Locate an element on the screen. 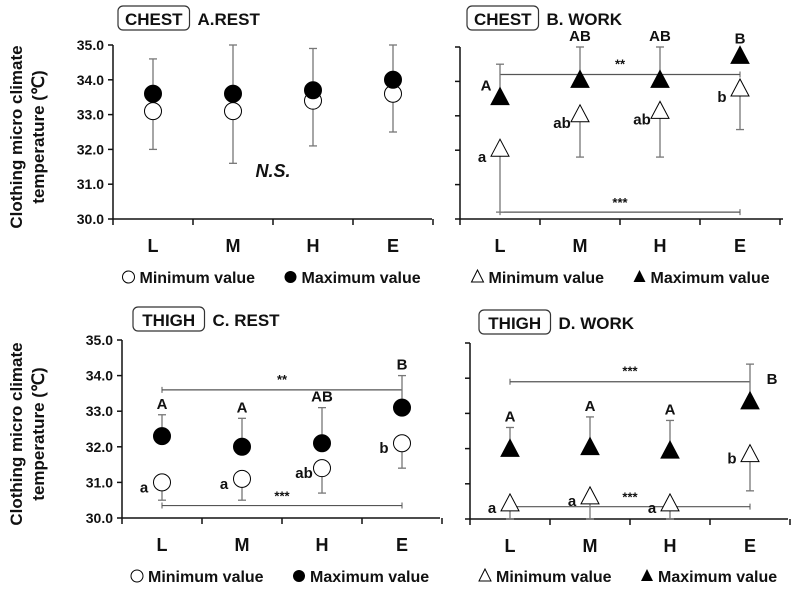 Image resolution: width=800 pixels, height=604 pixels. panel-title: C. REST is located at coordinates (247, 320).